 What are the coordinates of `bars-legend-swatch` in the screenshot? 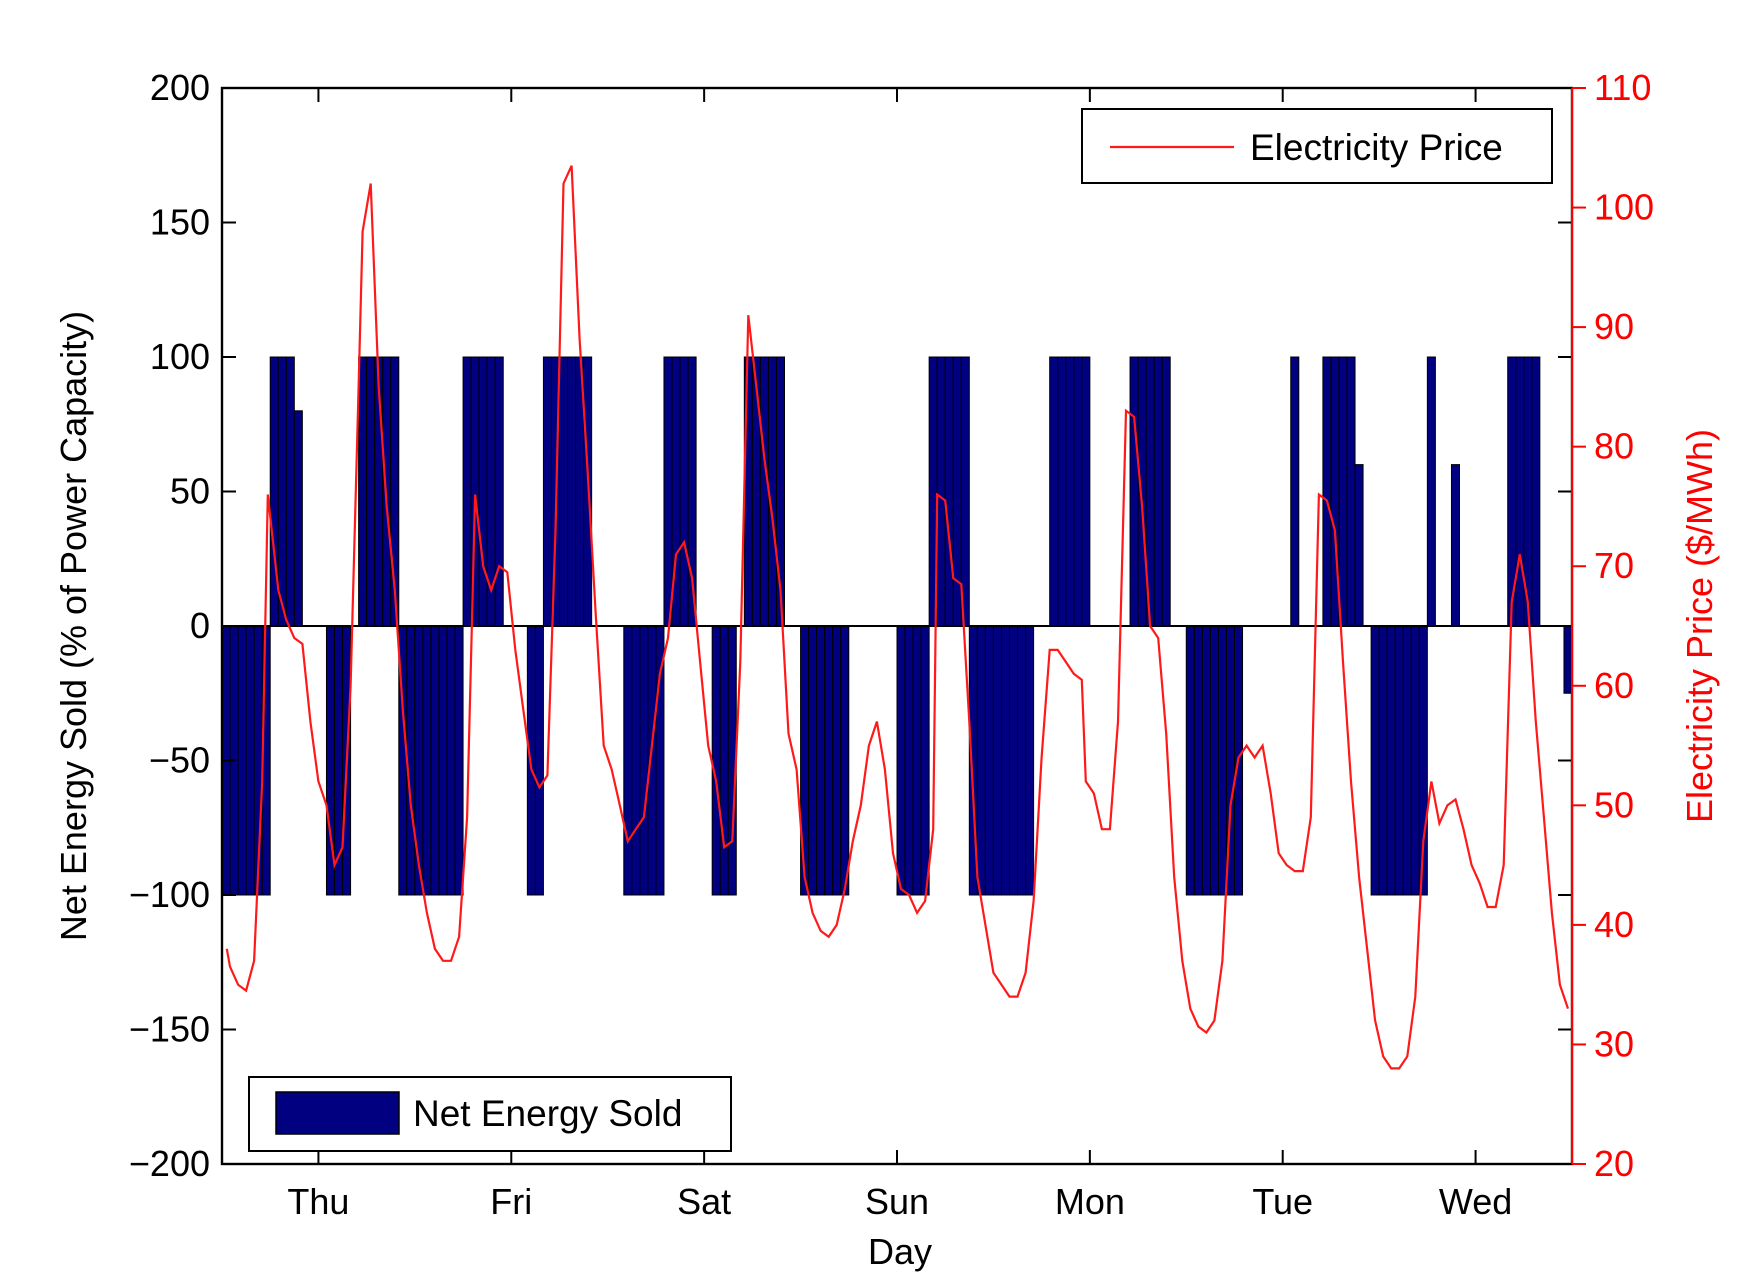 It's located at (337, 1113).